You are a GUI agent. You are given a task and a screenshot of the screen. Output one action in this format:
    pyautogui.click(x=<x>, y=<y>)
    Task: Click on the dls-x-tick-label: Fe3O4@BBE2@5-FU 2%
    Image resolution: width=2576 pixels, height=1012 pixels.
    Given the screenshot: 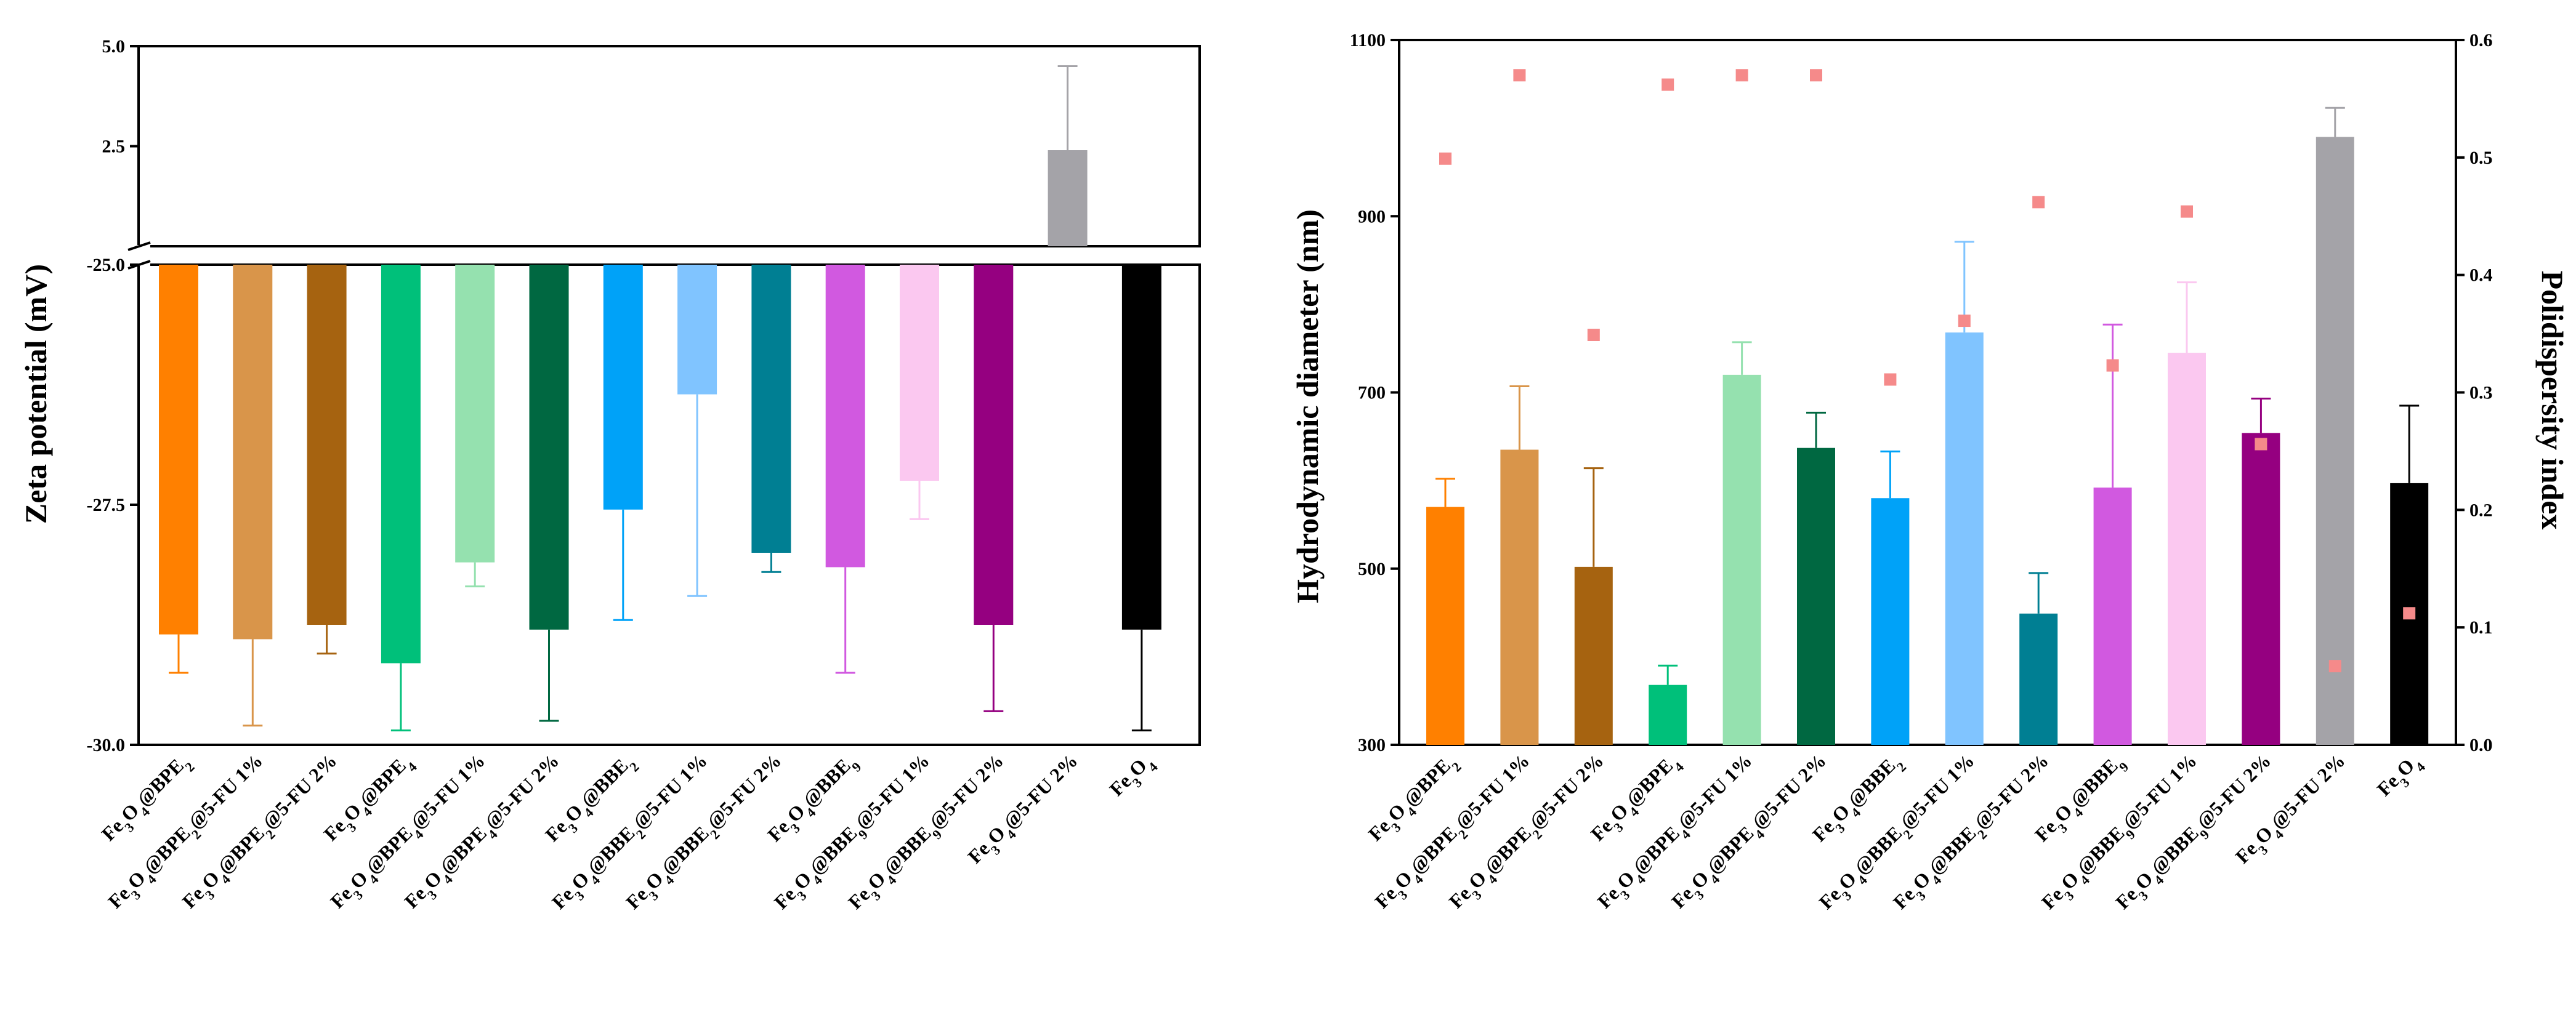 What is the action you would take?
    pyautogui.click(x=1973, y=833)
    